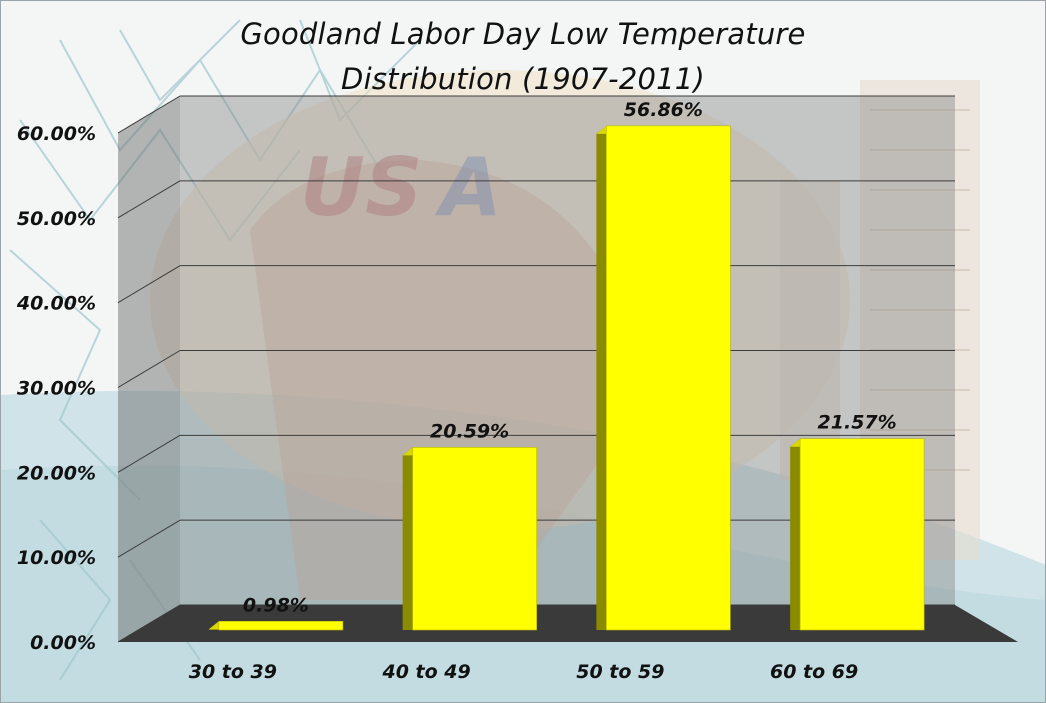 Image resolution: width=1046 pixels, height=703 pixels. Describe the element at coordinates (56, 219) in the screenshot. I see `y-tick-label: 50.00%` at that location.